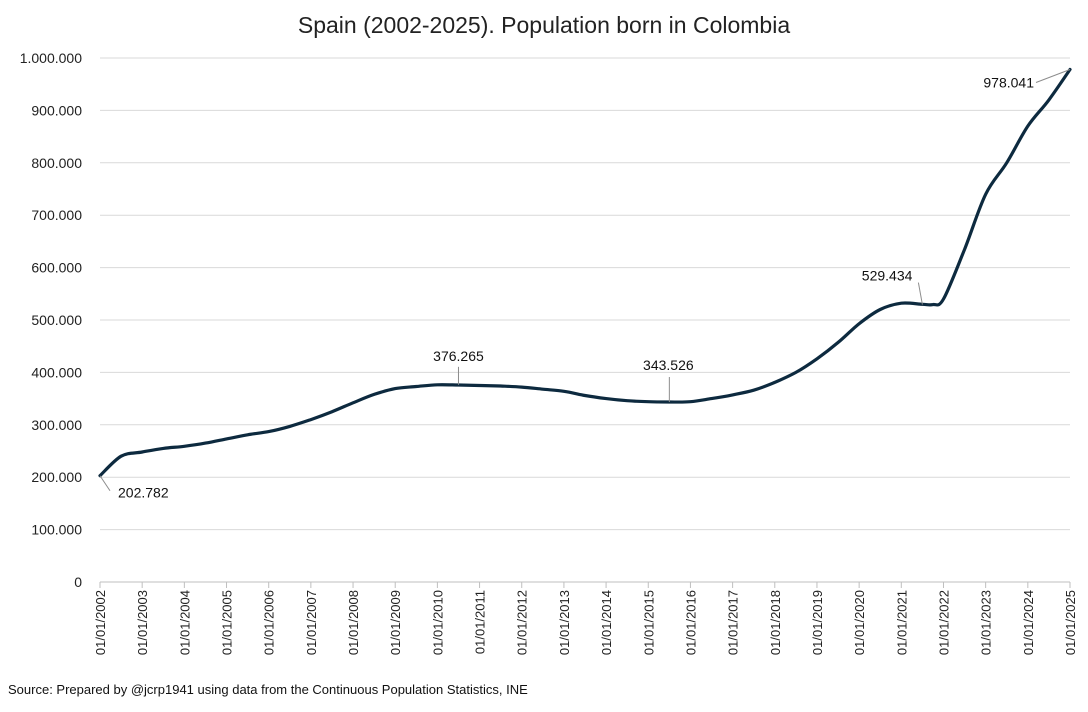 The height and width of the screenshot is (712, 1088). What do you see at coordinates (184, 622) in the screenshot?
I see `x-tick-label: 01/01/2004` at bounding box center [184, 622].